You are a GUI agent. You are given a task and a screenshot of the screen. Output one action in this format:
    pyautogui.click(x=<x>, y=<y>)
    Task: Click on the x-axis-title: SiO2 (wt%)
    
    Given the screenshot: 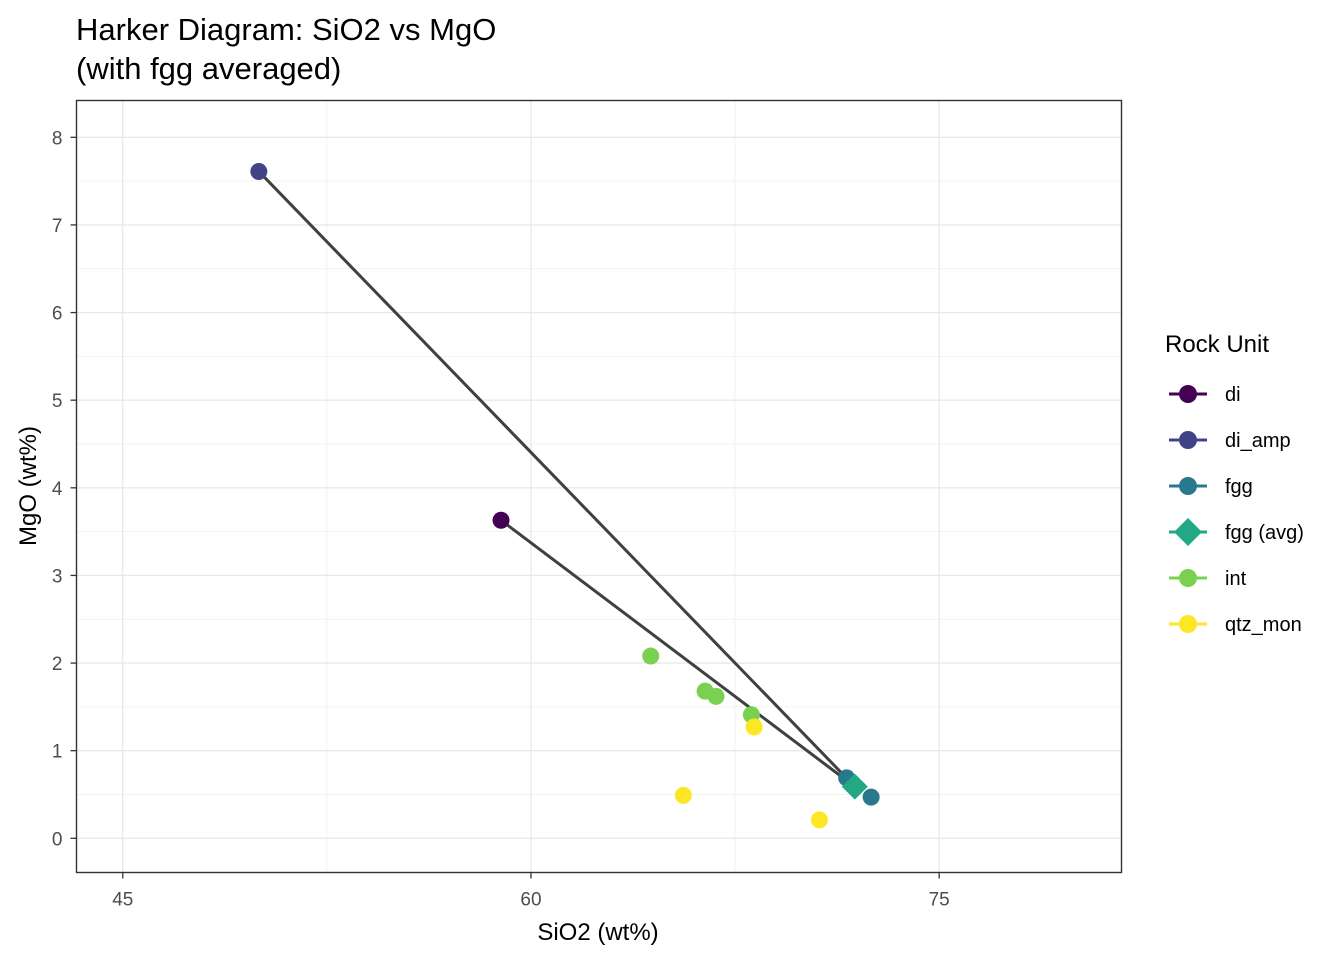 What is the action you would take?
    pyautogui.click(x=597, y=932)
    